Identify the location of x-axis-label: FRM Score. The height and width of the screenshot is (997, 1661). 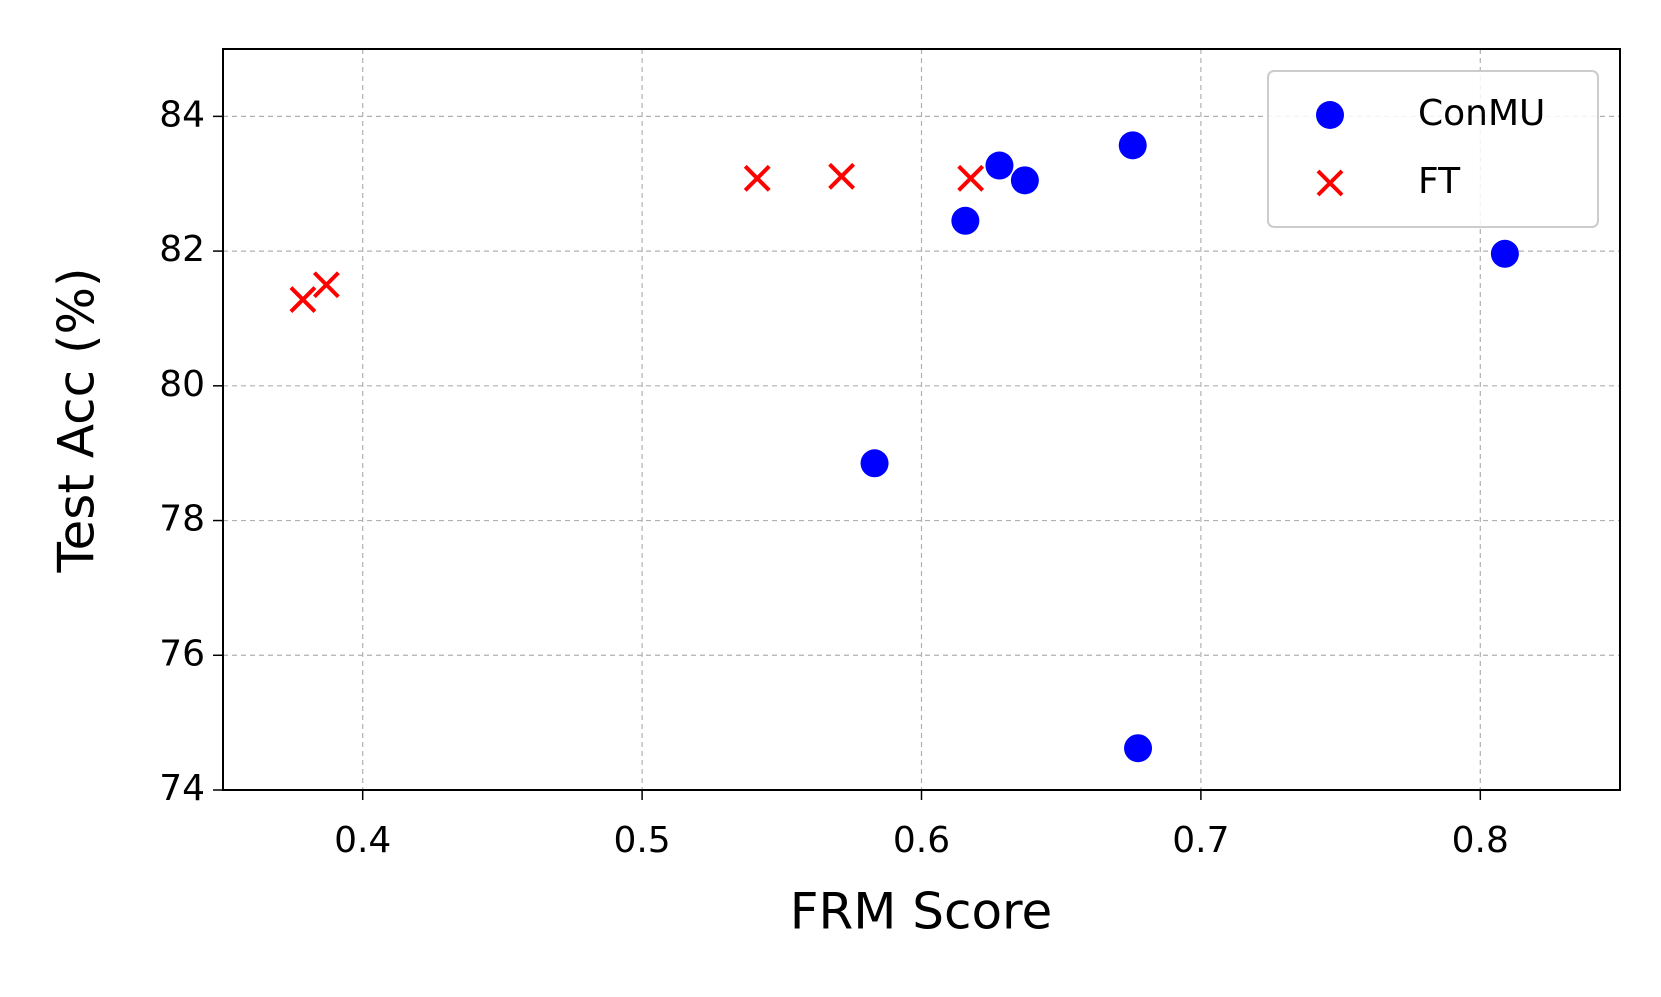
(921, 912).